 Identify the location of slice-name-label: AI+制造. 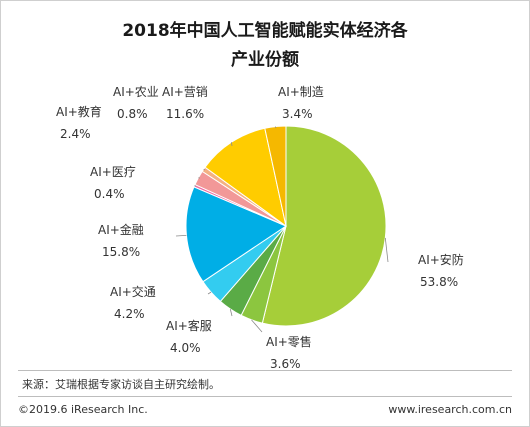
(301, 92).